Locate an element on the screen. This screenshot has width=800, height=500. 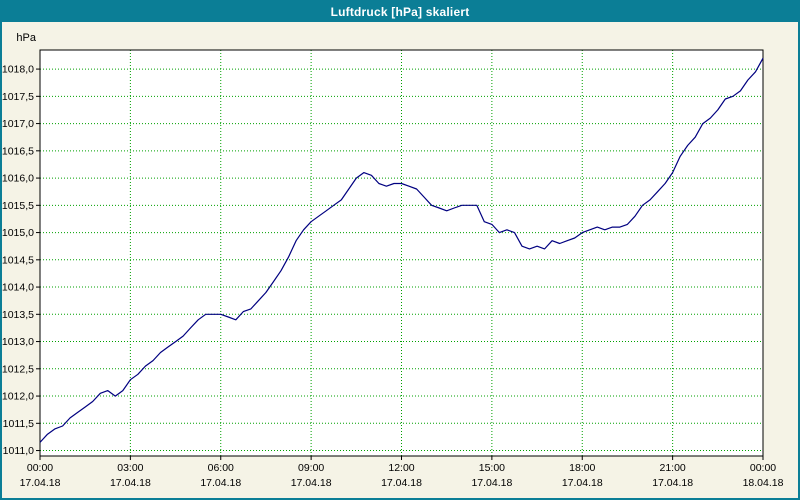
chart-title: Luftdruck [hPa] skaliert is located at coordinates (400, 12).